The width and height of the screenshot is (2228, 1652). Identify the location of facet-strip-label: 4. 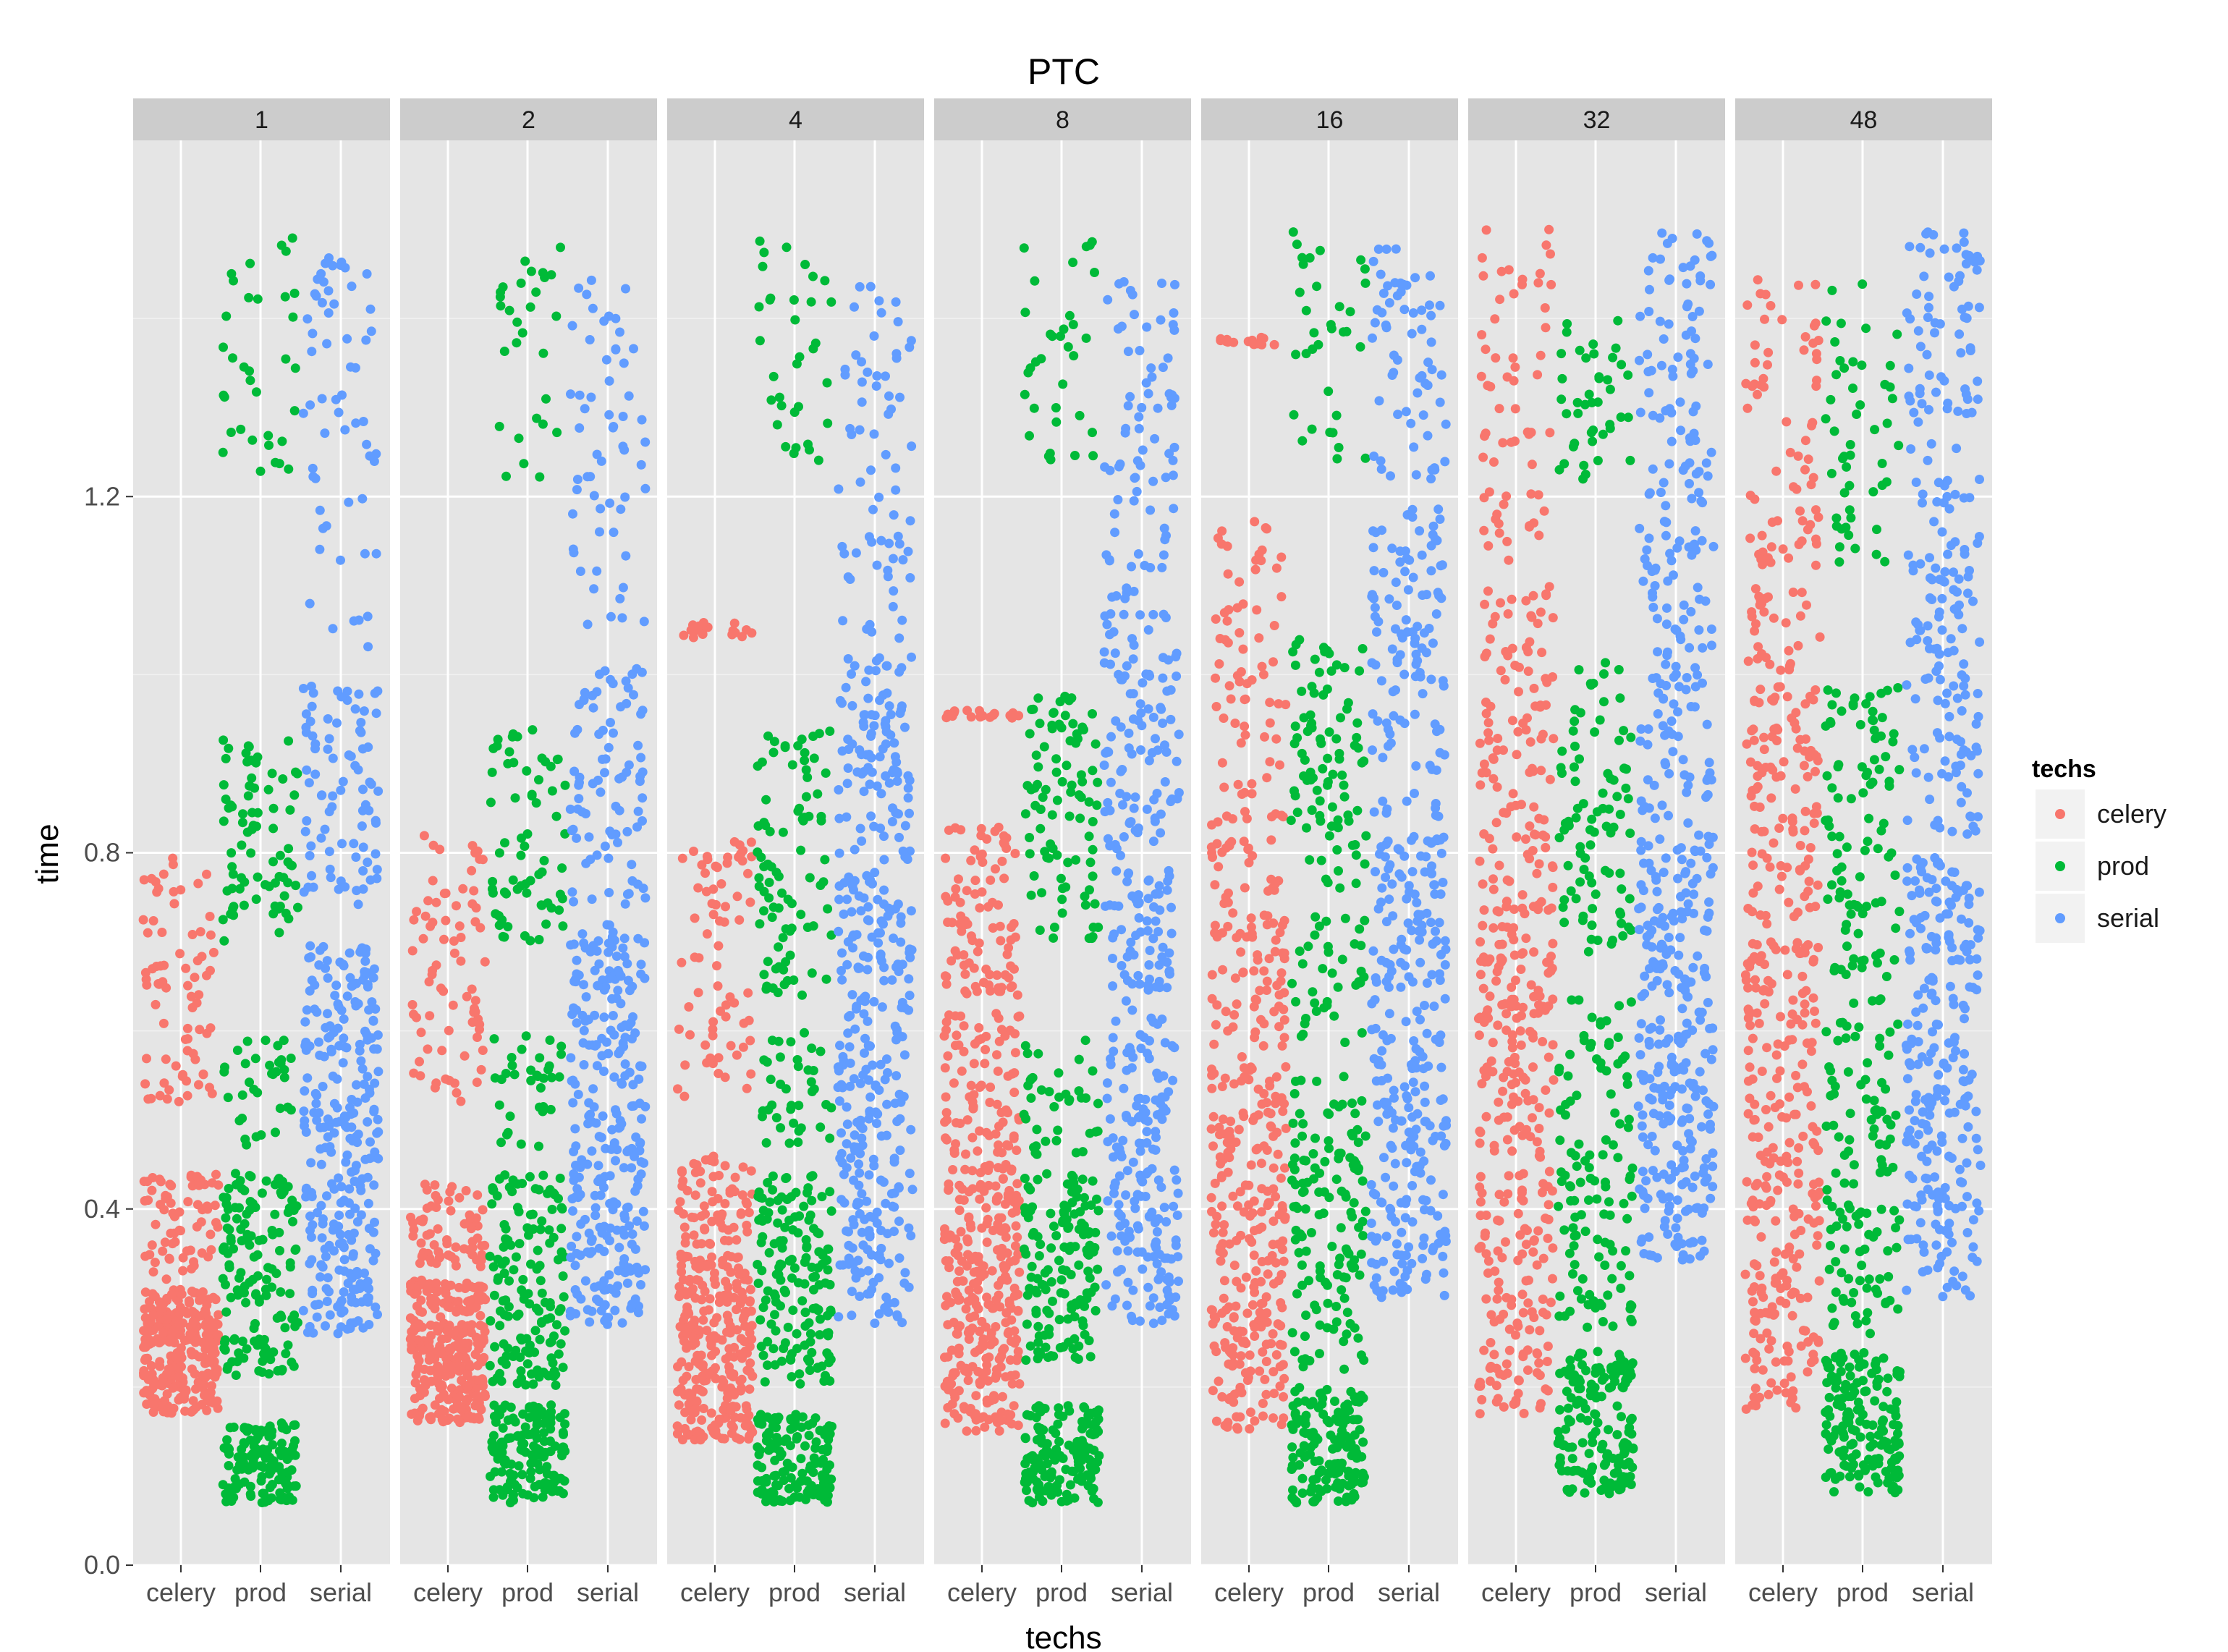
(796, 120).